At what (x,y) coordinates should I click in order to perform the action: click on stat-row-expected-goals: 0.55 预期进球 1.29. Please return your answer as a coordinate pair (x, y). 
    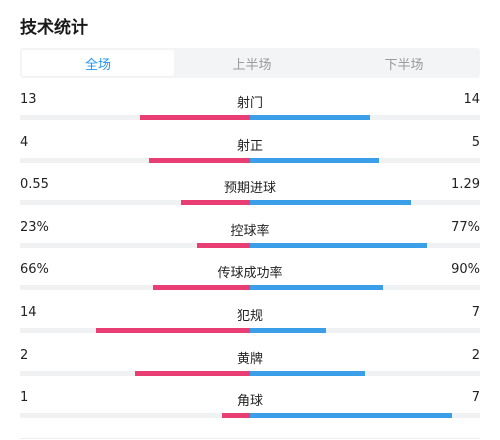
    Looking at the image, I should click on (250, 194).